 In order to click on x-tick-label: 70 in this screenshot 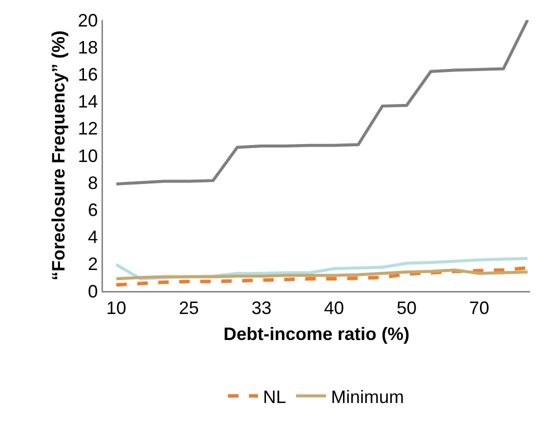, I will do `click(479, 308)`.